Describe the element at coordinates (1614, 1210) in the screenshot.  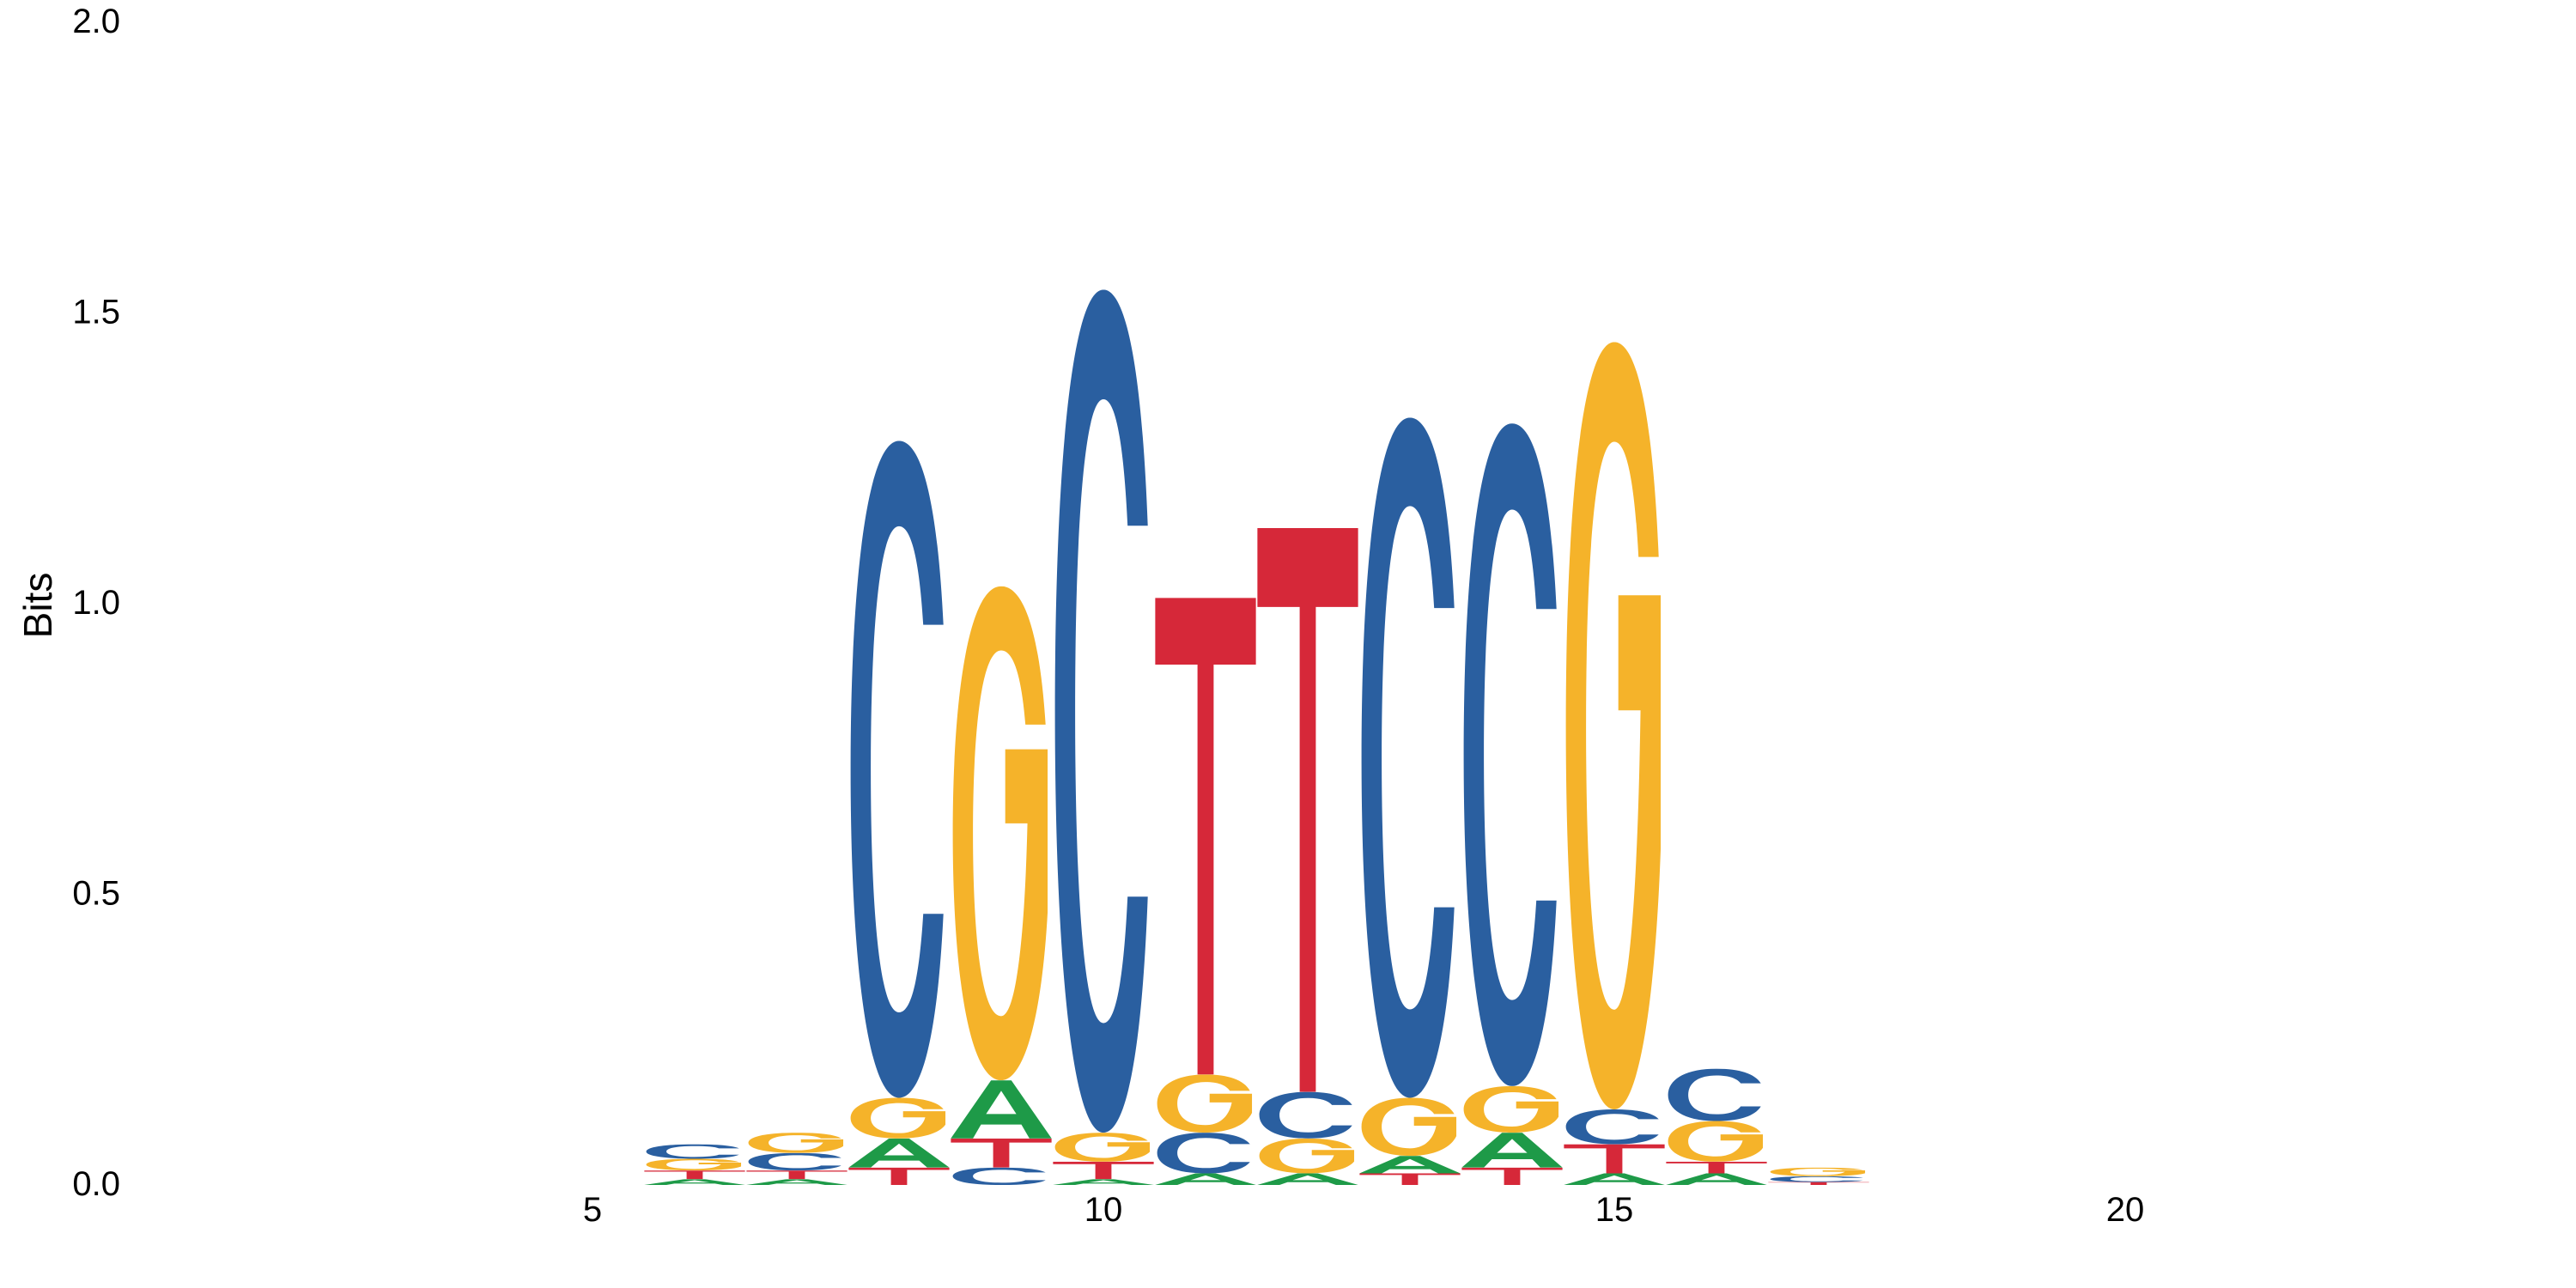
I see `x-tick-label: 15` at that location.